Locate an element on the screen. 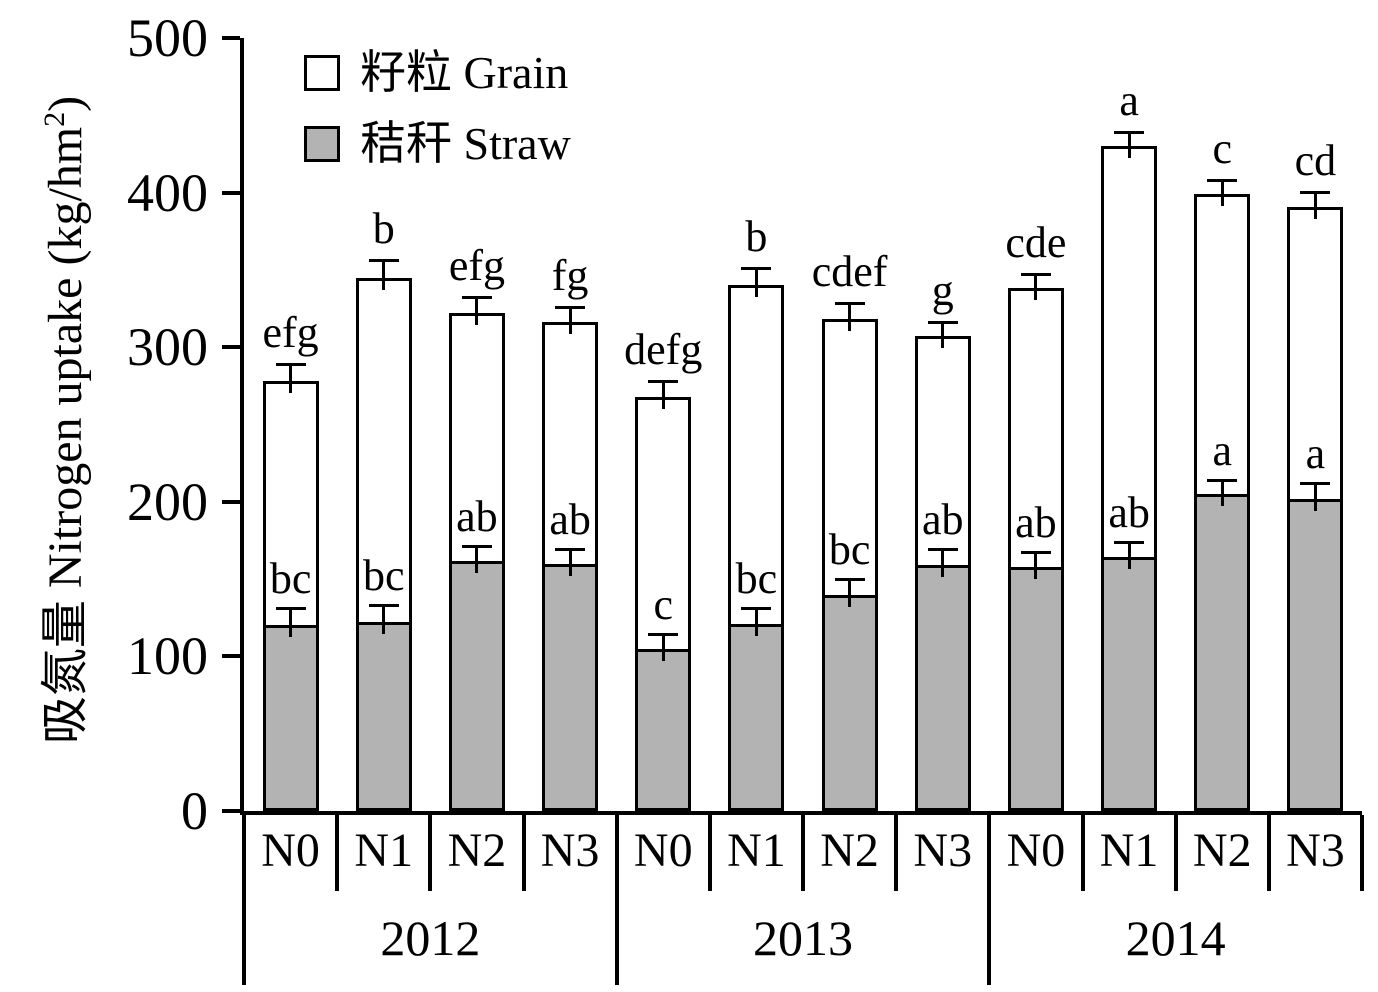  err-bar-straw-2013-N0 is located at coordinates (663, 648).